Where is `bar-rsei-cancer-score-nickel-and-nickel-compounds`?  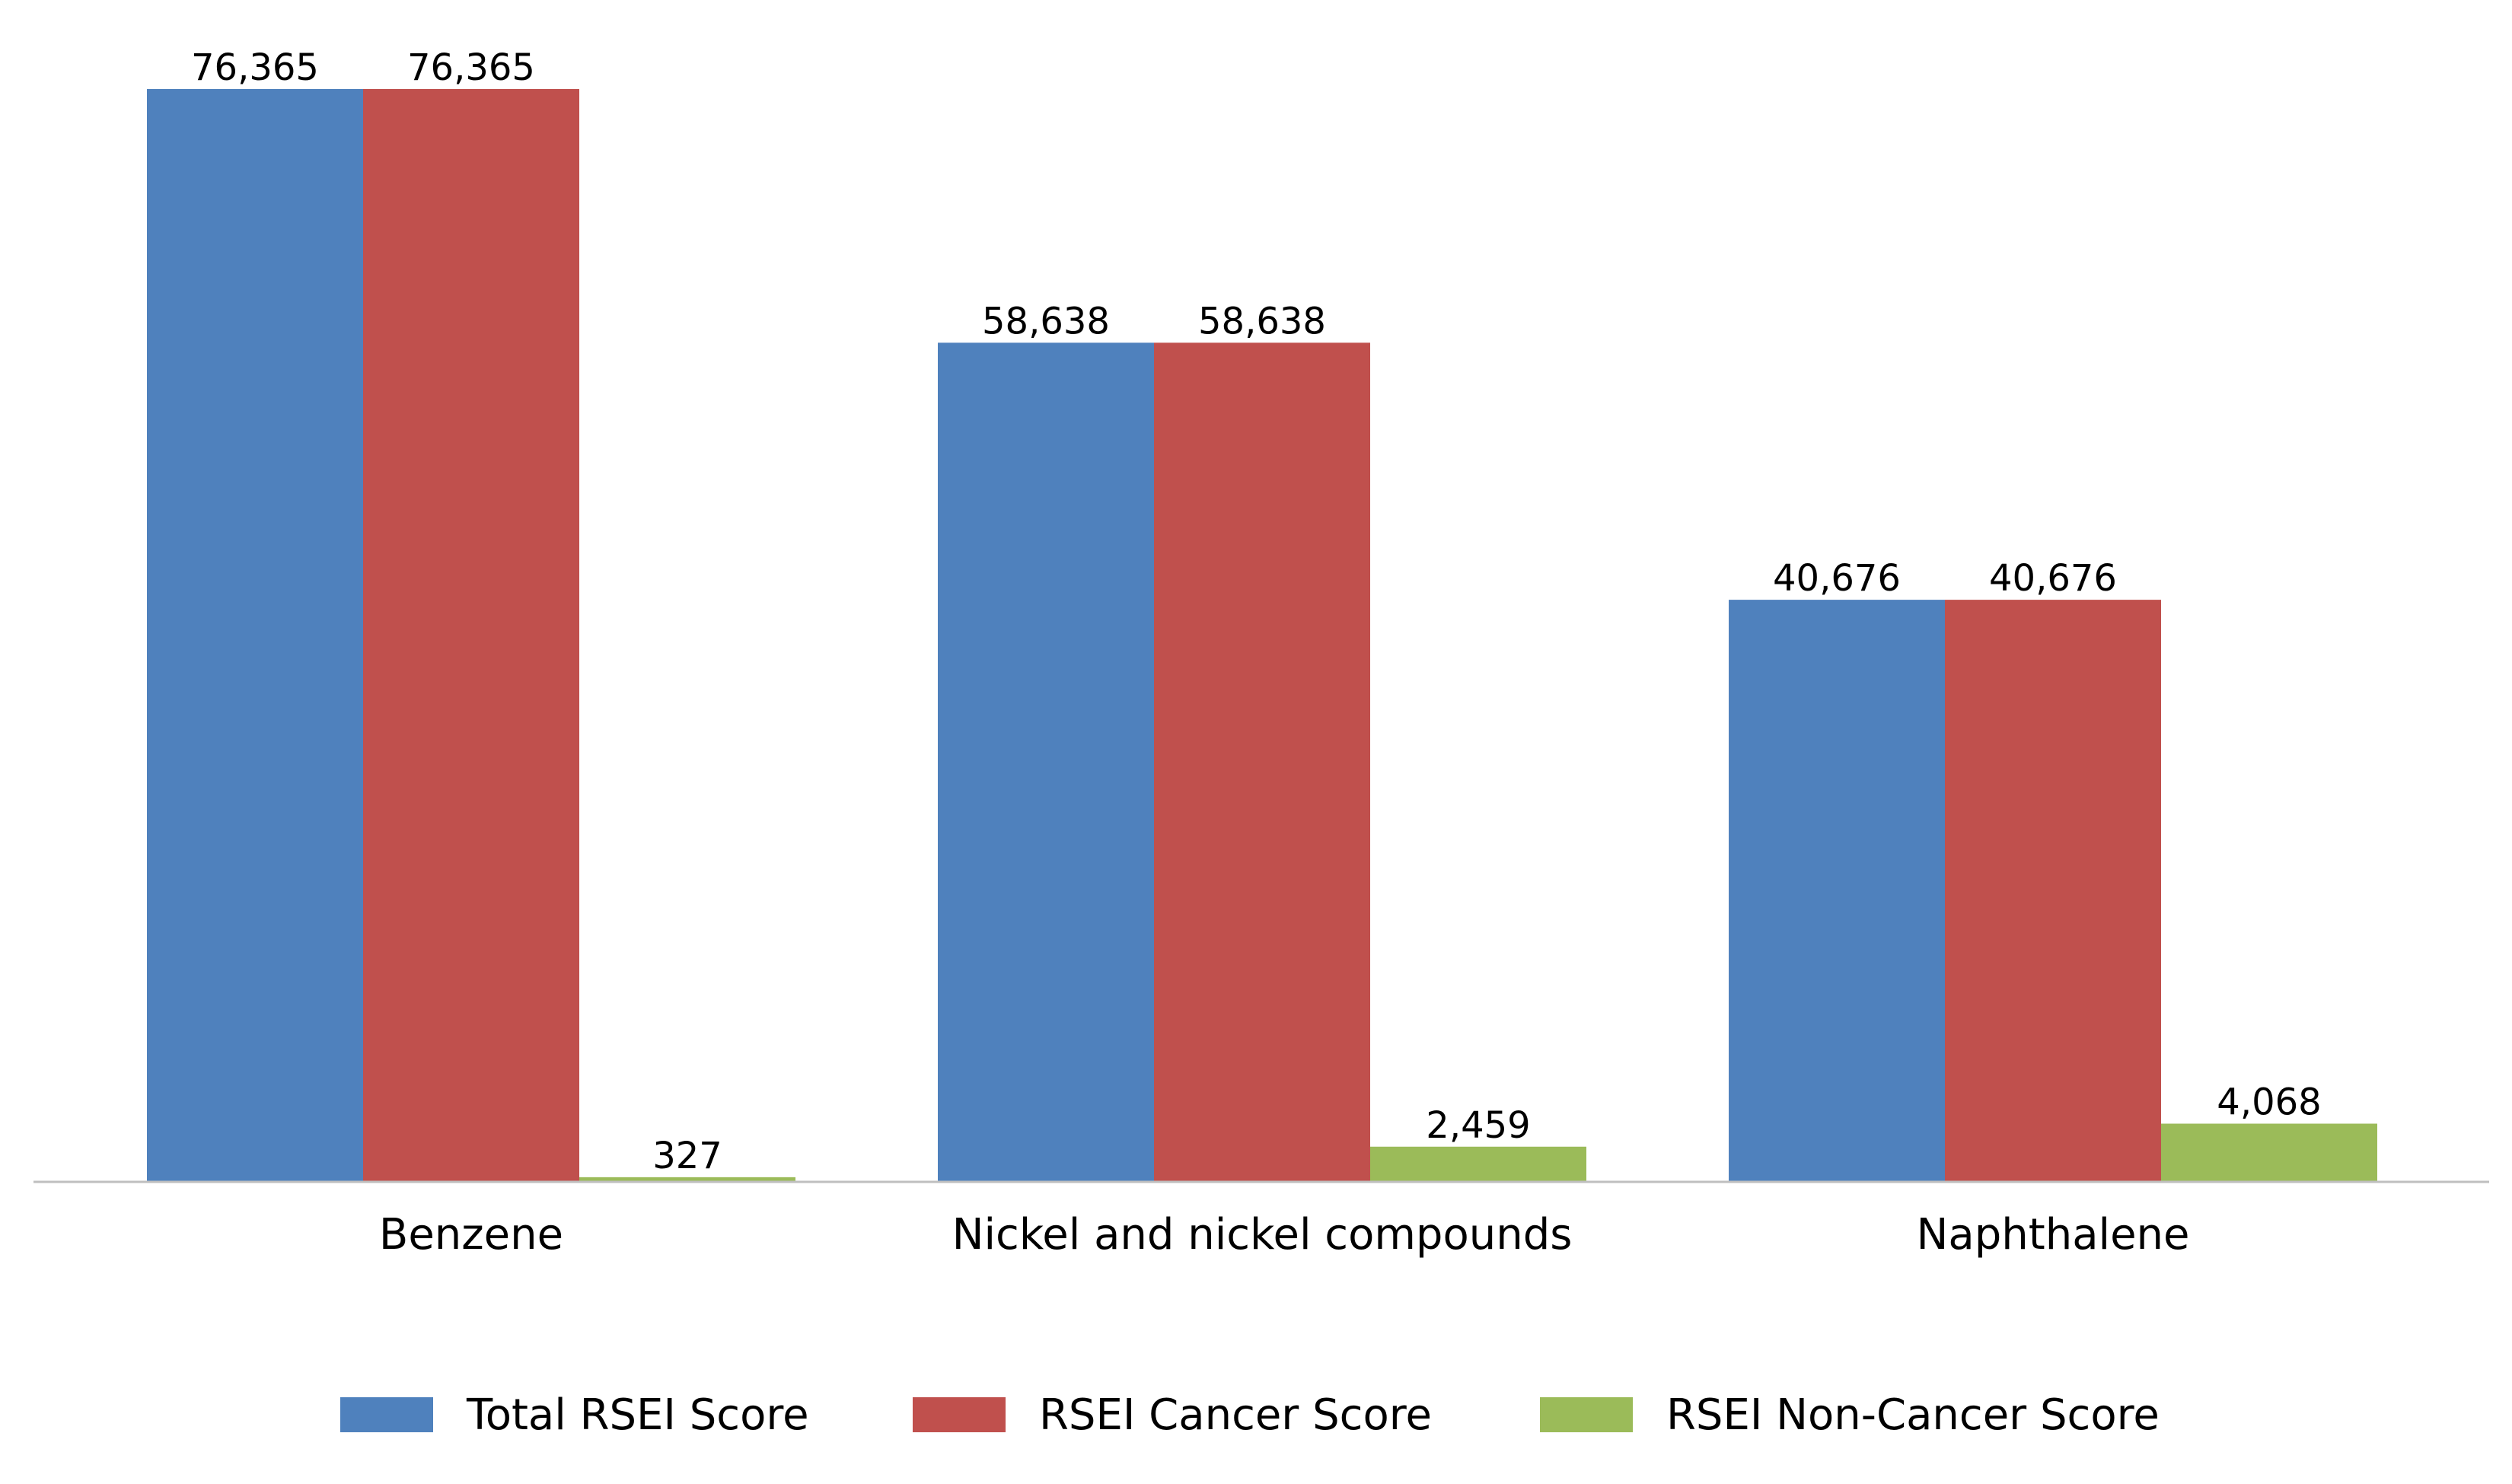 bar-rsei-cancer-score-nickel-and-nickel-compounds is located at coordinates (1262, 762).